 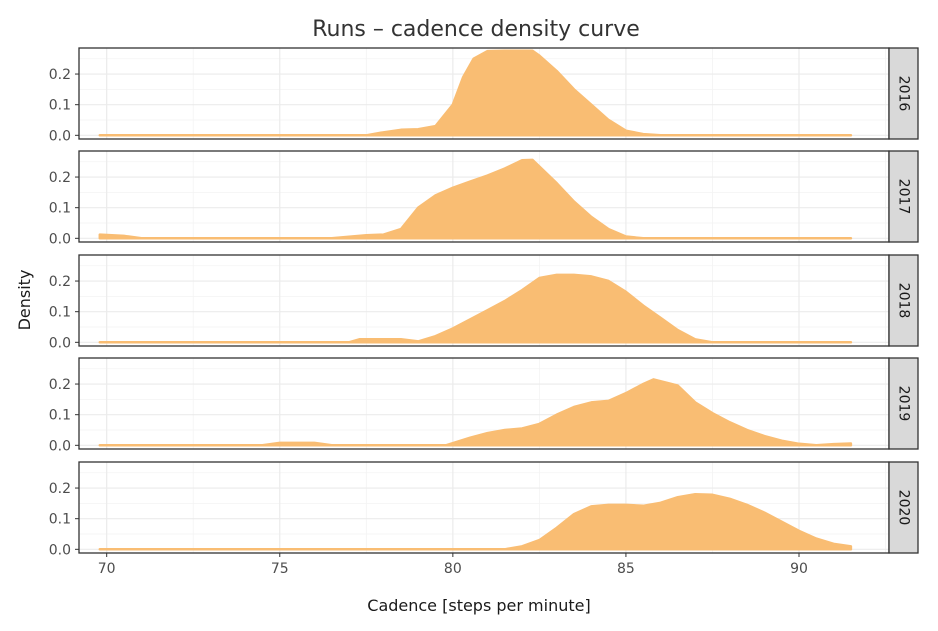 What do you see at coordinates (626, 569) in the screenshot?
I see `x-tick-label: 85` at bounding box center [626, 569].